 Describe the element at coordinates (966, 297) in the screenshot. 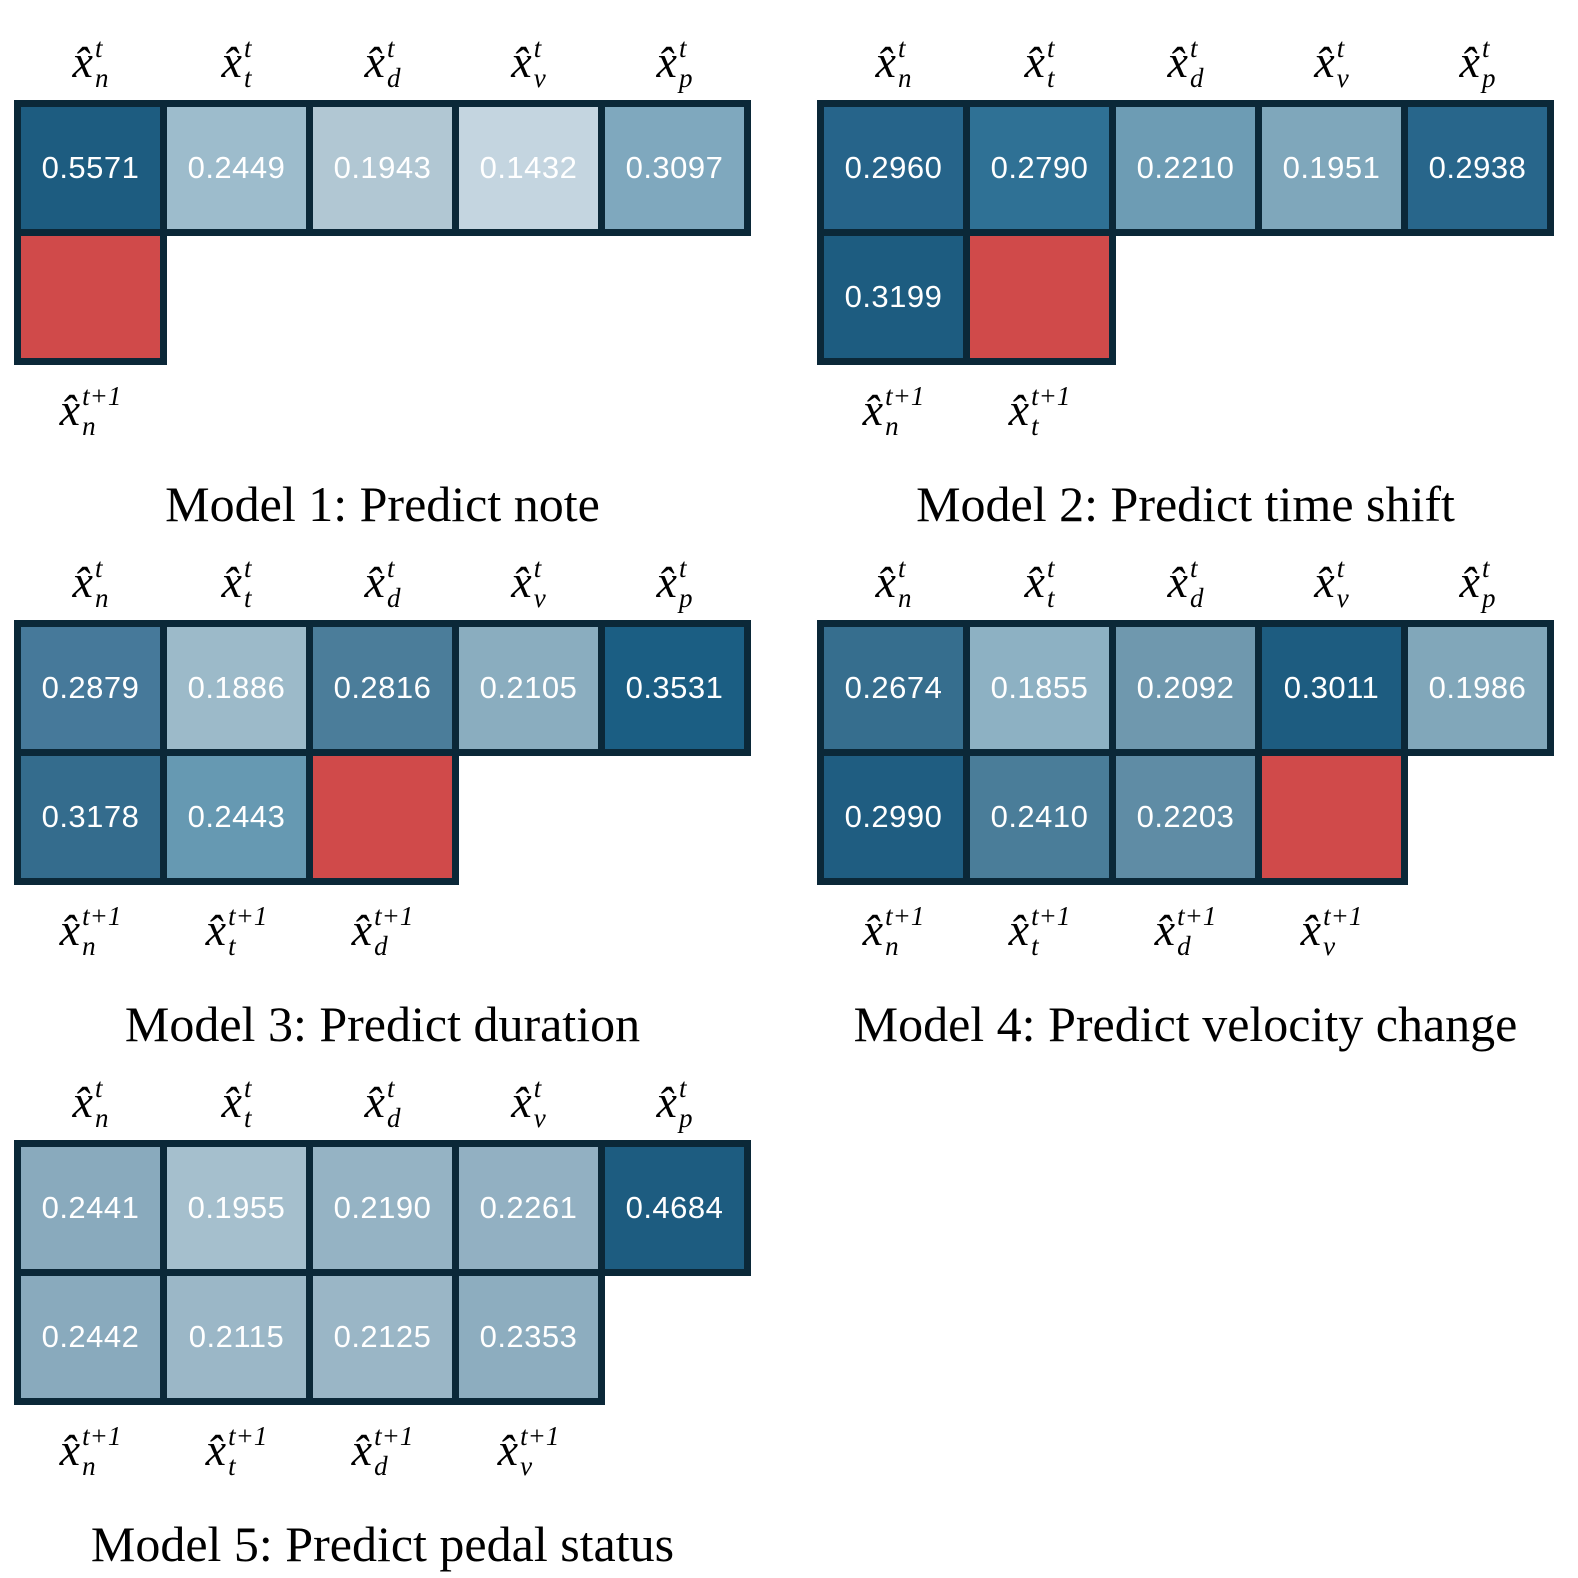

I see `heatmap-row-t-plus-1: 0.3199` at that location.